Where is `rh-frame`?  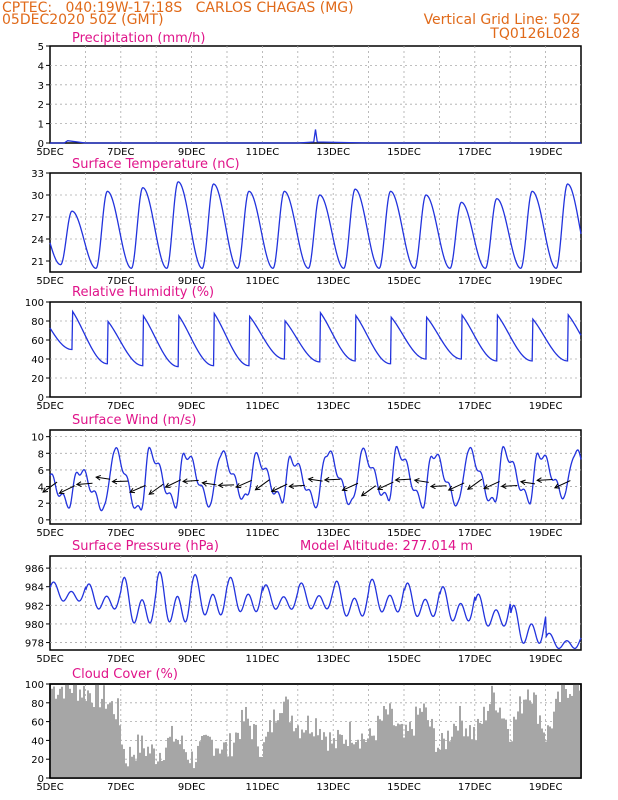
rh-frame is located at coordinates (315, 349).